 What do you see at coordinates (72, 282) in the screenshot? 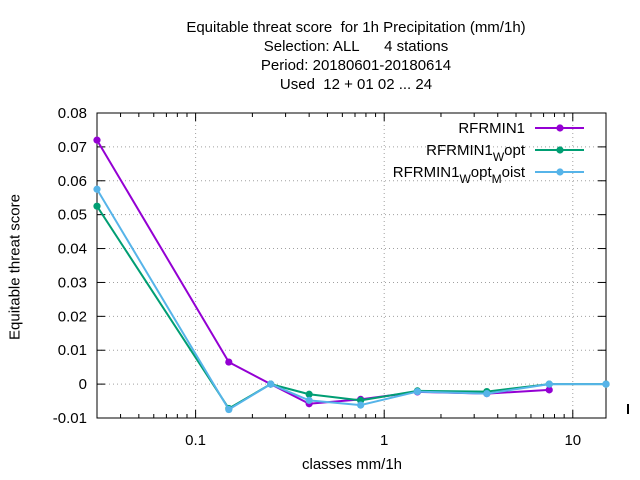
I see `y-tick-label: 0.03` at bounding box center [72, 282].